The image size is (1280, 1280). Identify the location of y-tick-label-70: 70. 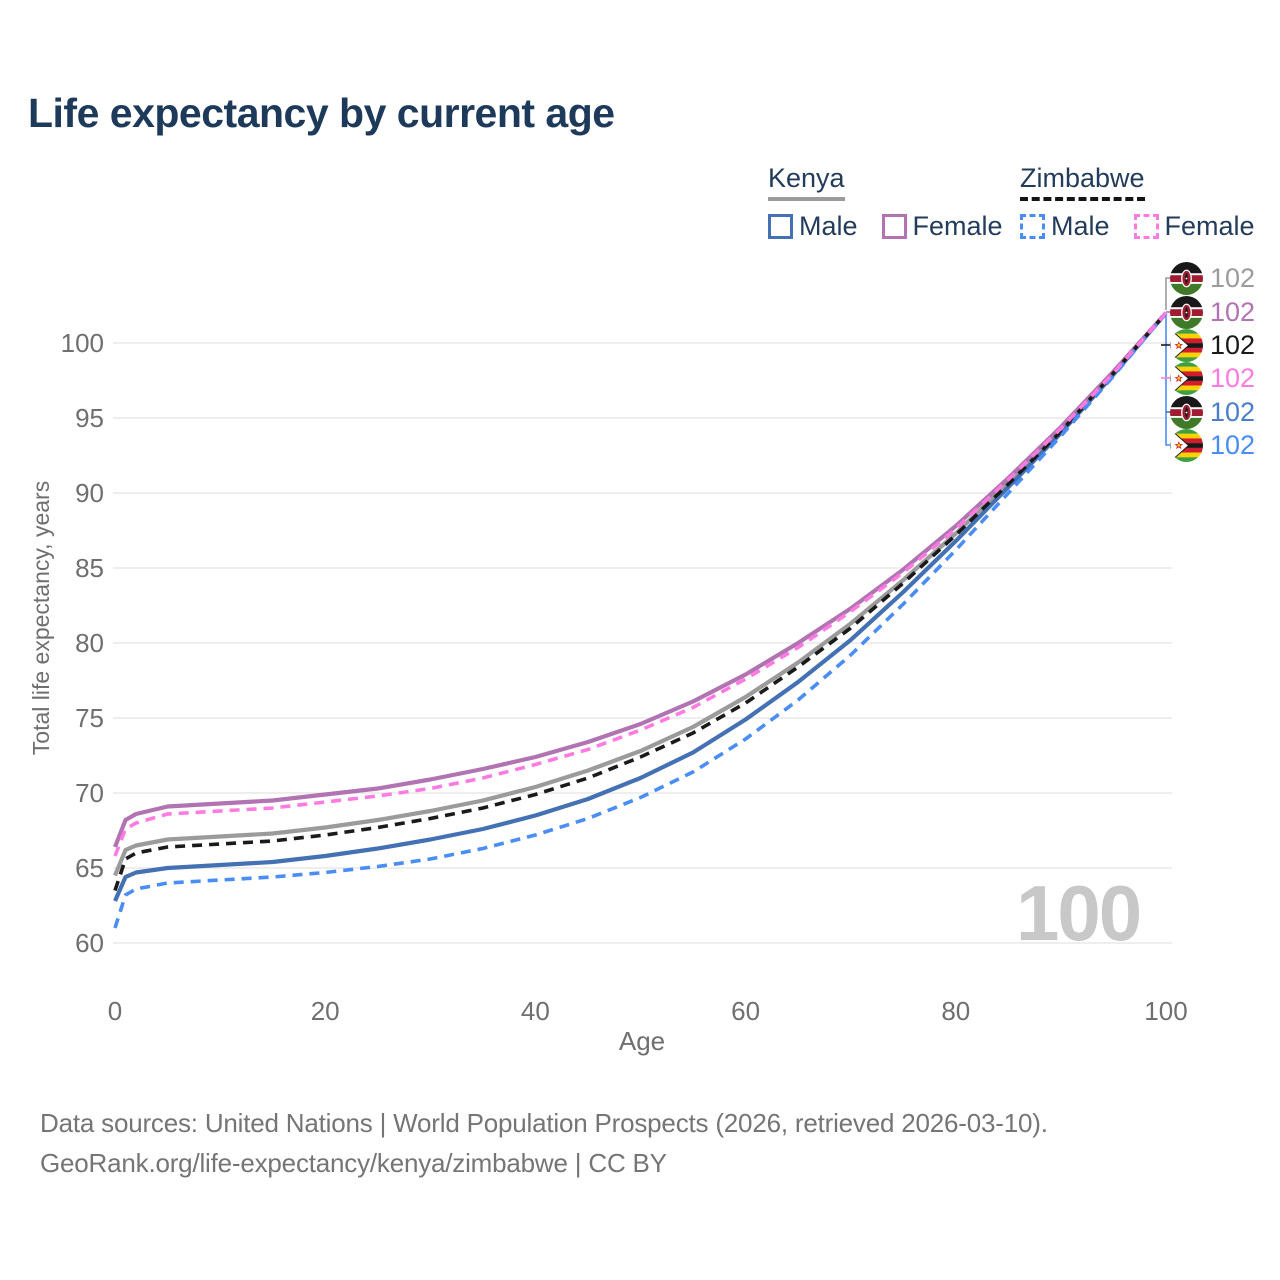
(89, 793).